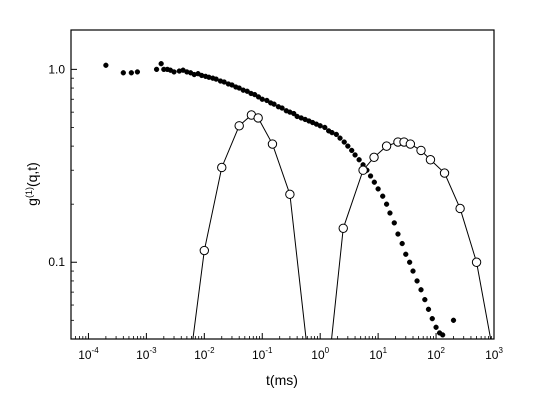 The image size is (536, 412). Describe the element at coordinates (146, 354) in the screenshot. I see `x-tick-label-1: 10⁻³` at that location.